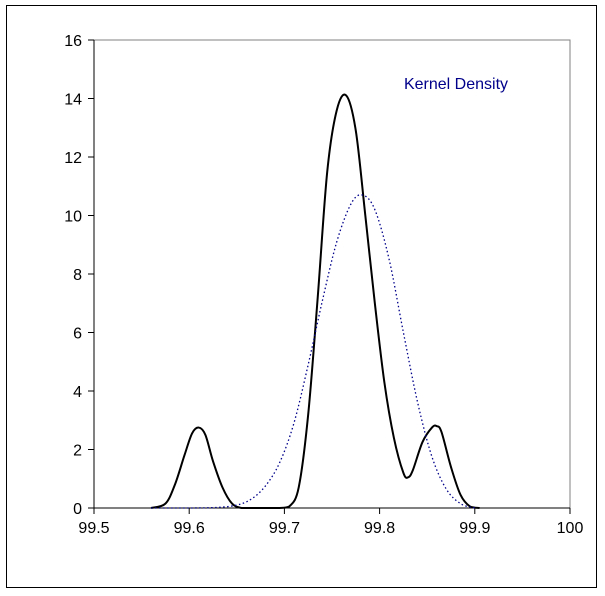 This screenshot has width=605, height=596. I want to click on y-tick-label: 4, so click(77, 392).